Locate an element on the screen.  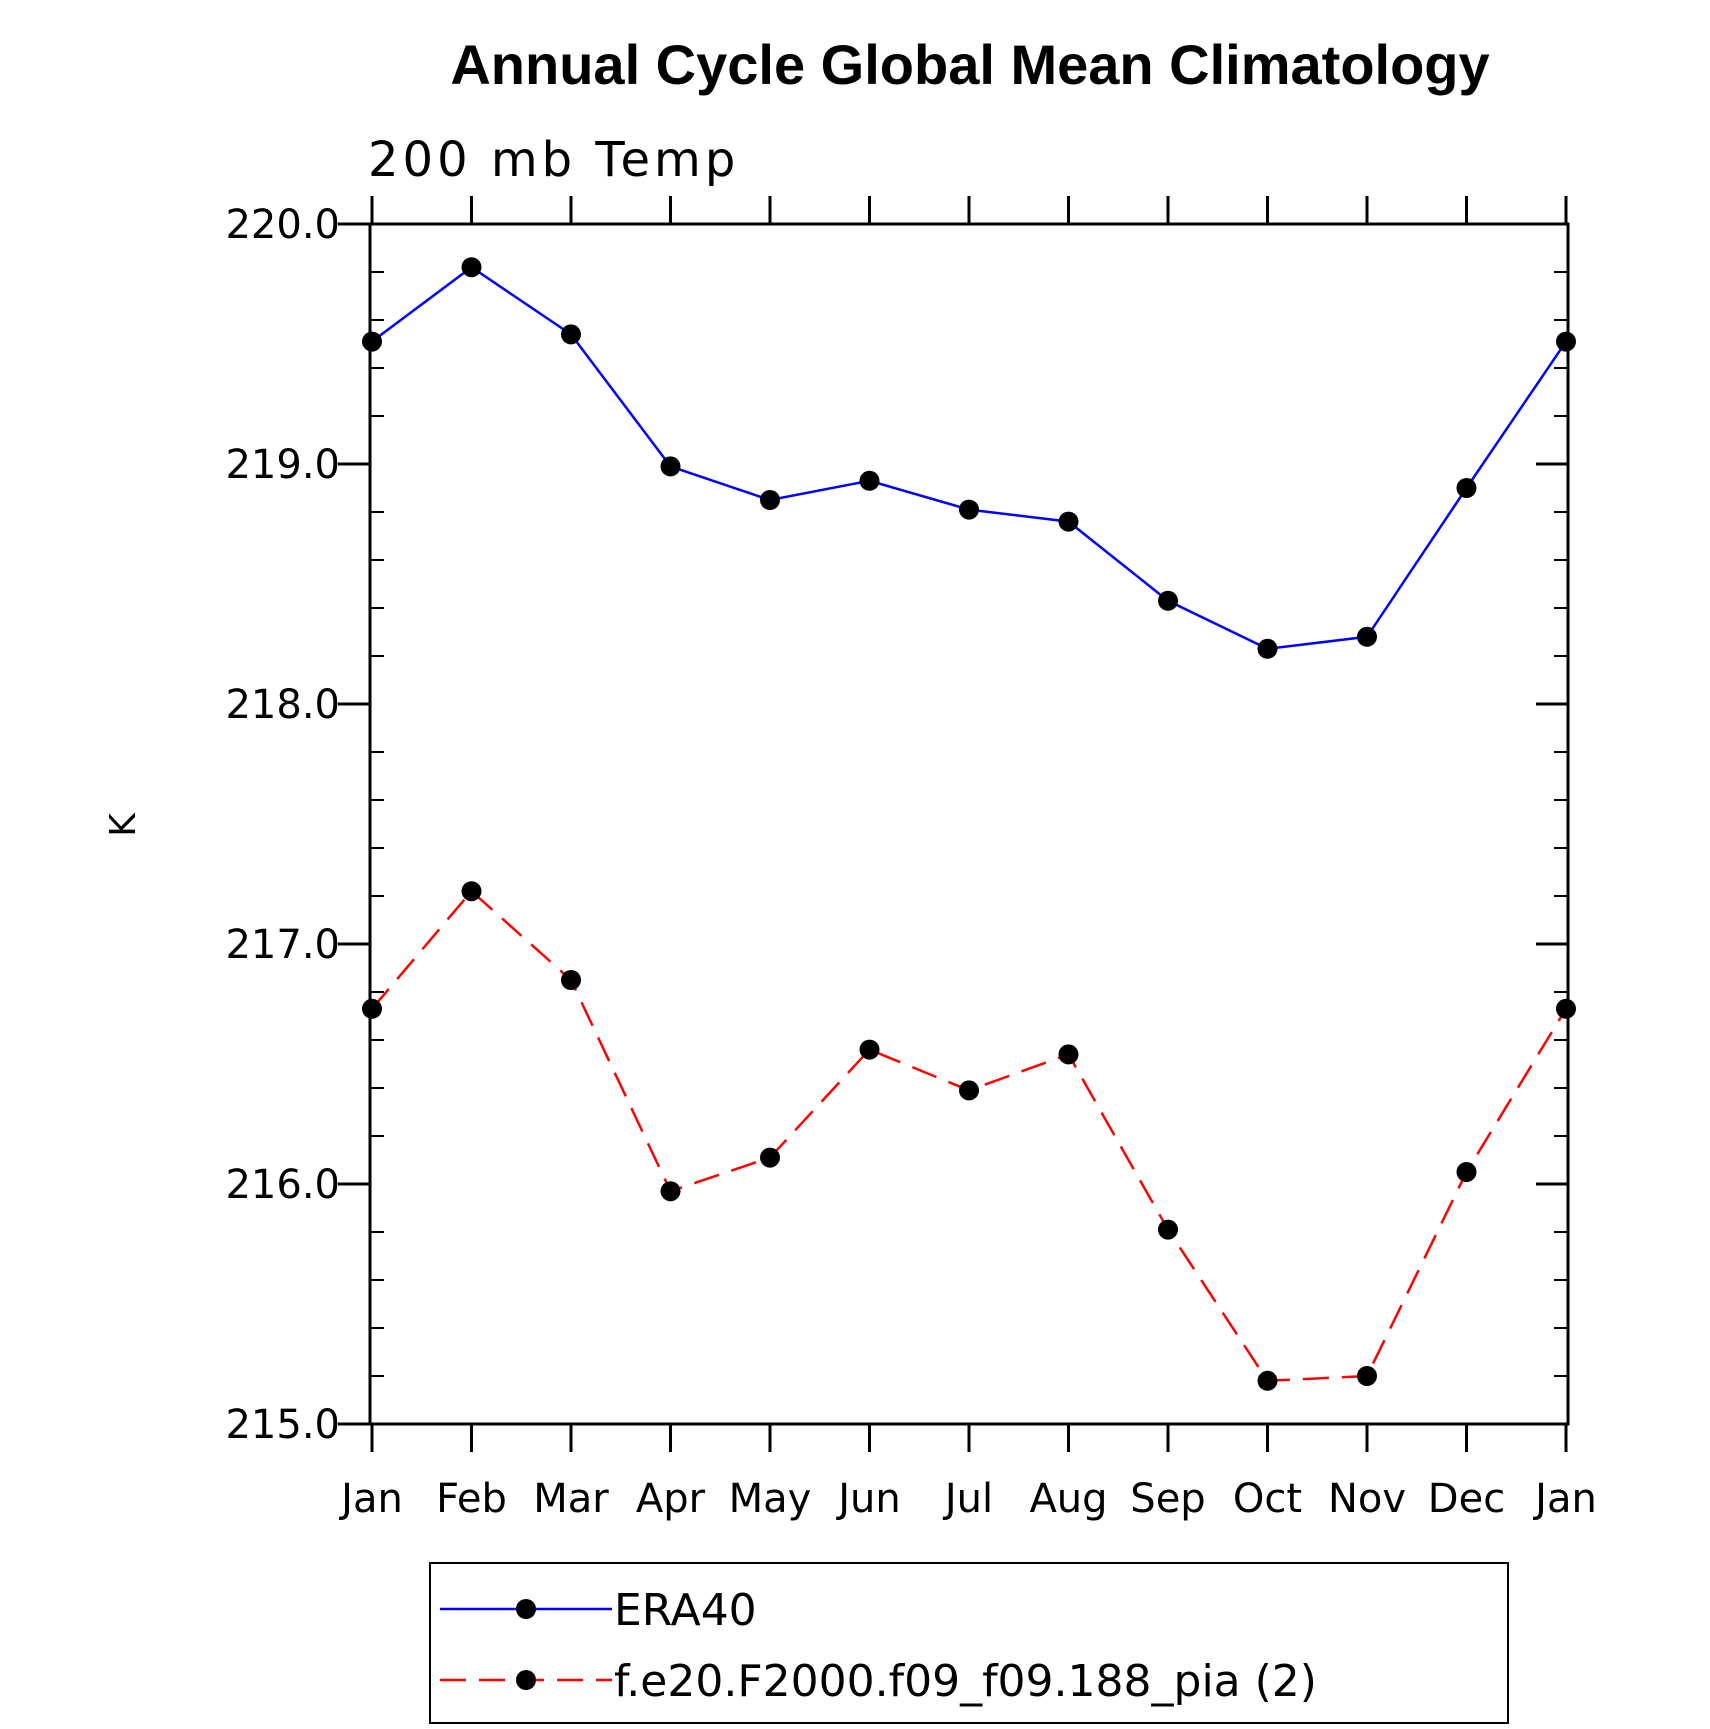
legend-entry-1: ERA40 is located at coordinates (598, 1610).